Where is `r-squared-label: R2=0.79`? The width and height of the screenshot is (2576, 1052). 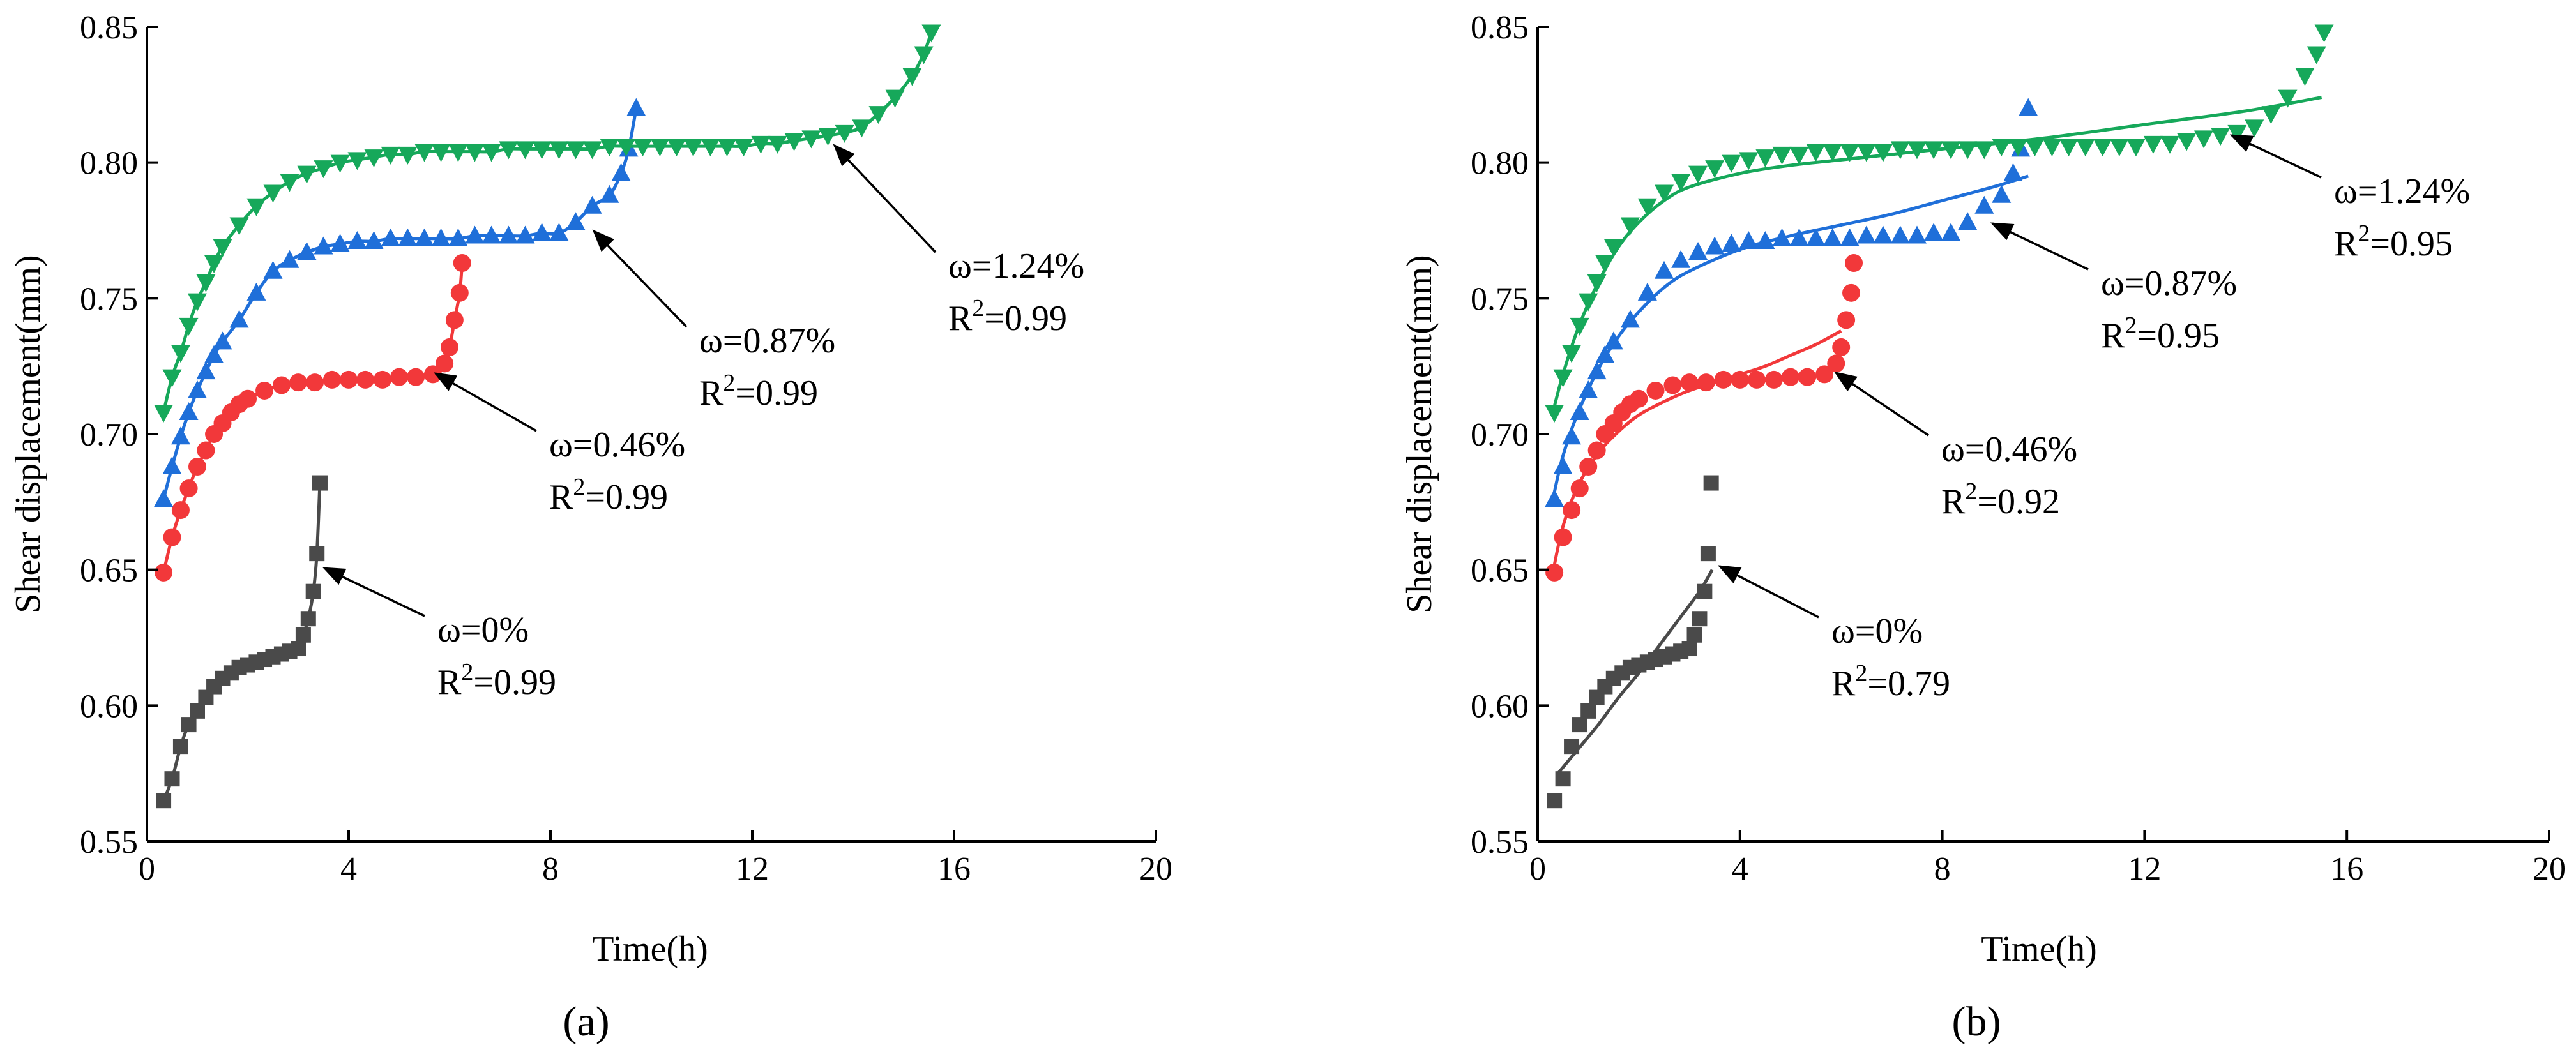 r-squared-label: R2=0.79 is located at coordinates (1891, 682).